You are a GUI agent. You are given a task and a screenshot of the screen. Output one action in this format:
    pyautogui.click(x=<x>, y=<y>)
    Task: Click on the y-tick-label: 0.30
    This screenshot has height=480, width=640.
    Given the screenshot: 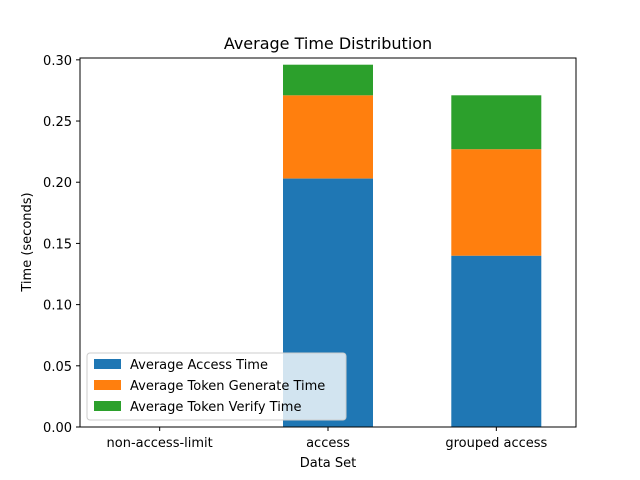 What is the action you would take?
    pyautogui.click(x=57, y=61)
    